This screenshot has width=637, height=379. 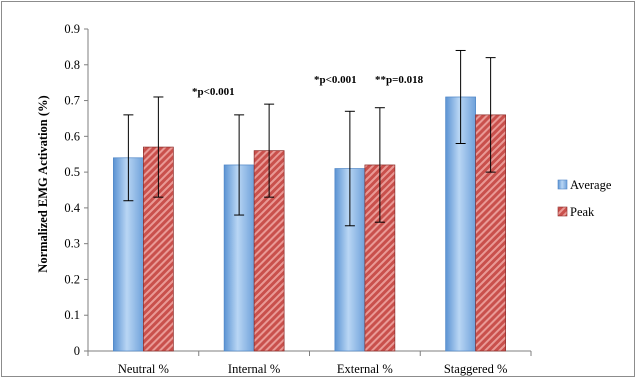 I want to click on y-tick-label: 0.5, so click(x=72, y=172).